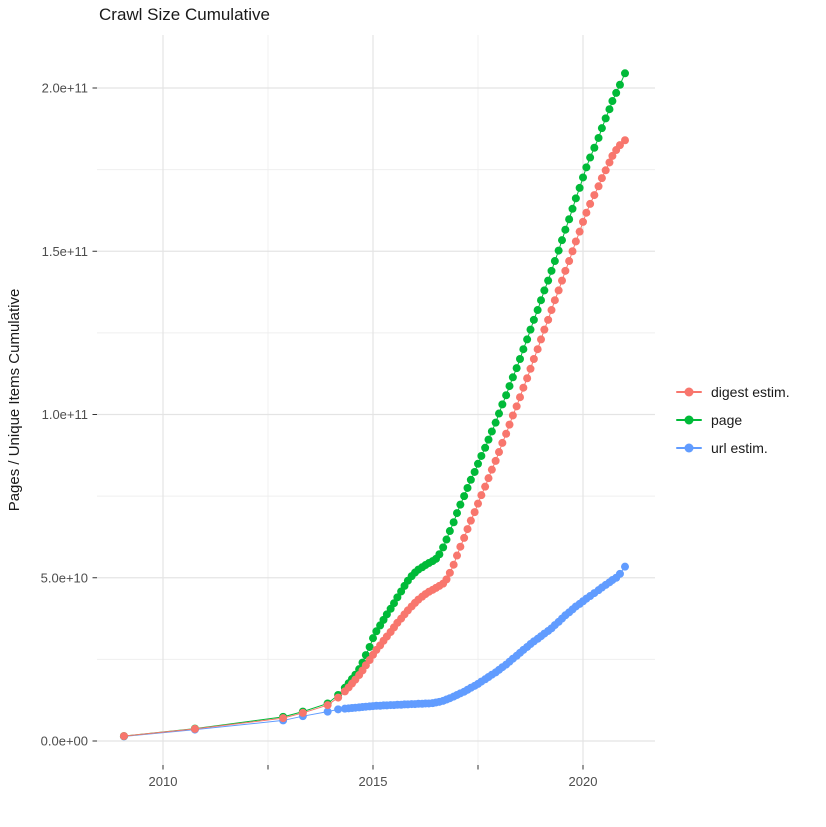 Image resolution: width=826 pixels, height=827 pixels. Describe the element at coordinates (65, 251) in the screenshot. I see `y-tick-label: 1.5e+11` at that location.